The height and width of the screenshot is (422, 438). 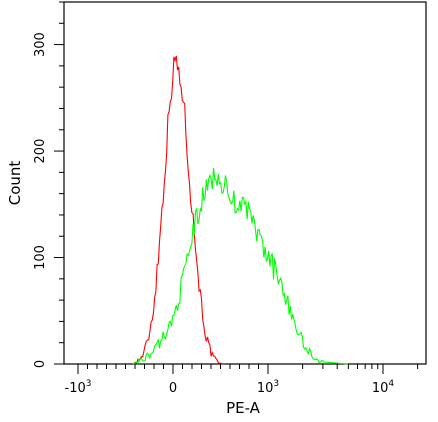 What do you see at coordinates (40, 44) in the screenshot?
I see `y-tick-label: 300` at bounding box center [40, 44].